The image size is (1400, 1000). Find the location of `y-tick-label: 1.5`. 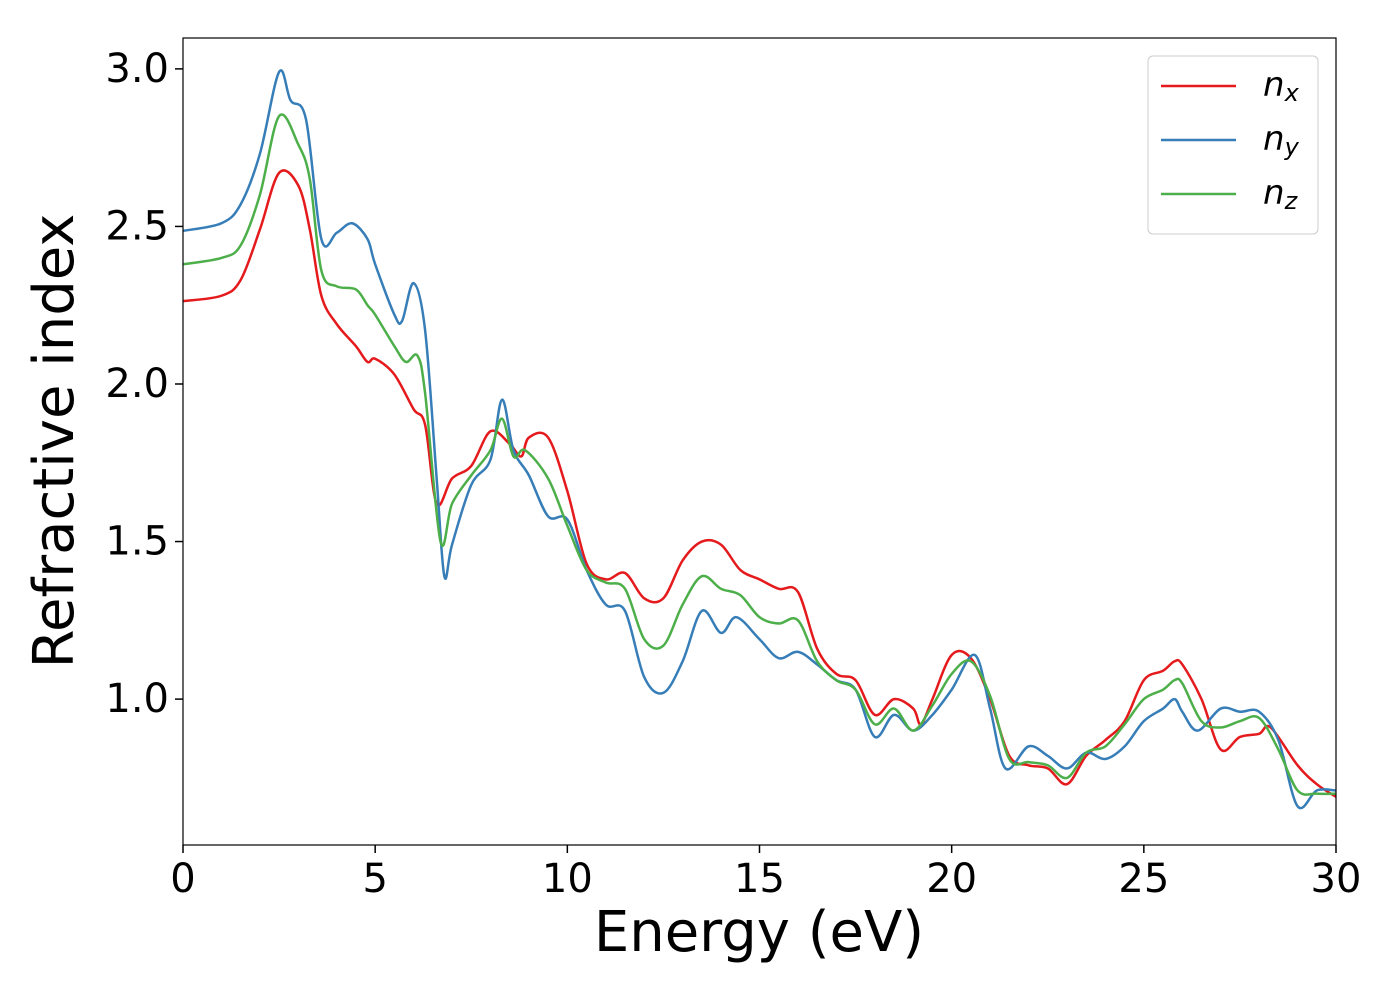

y-tick-label: 1.5 is located at coordinates (137, 542).